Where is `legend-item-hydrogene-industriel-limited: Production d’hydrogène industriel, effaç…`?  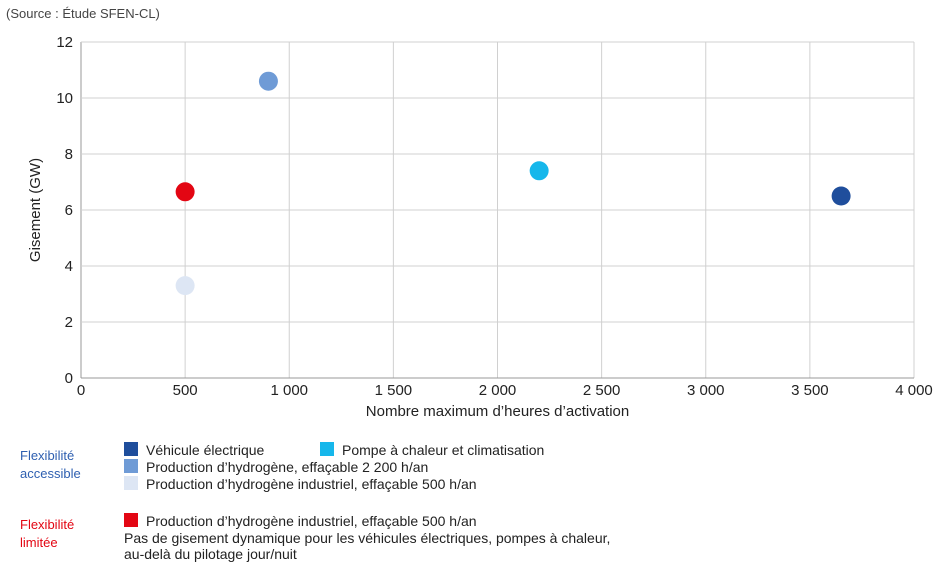
legend-item-hydrogene-industriel-limited: Production d’hydrogène industriel, effaç… is located at coordinates (300, 521).